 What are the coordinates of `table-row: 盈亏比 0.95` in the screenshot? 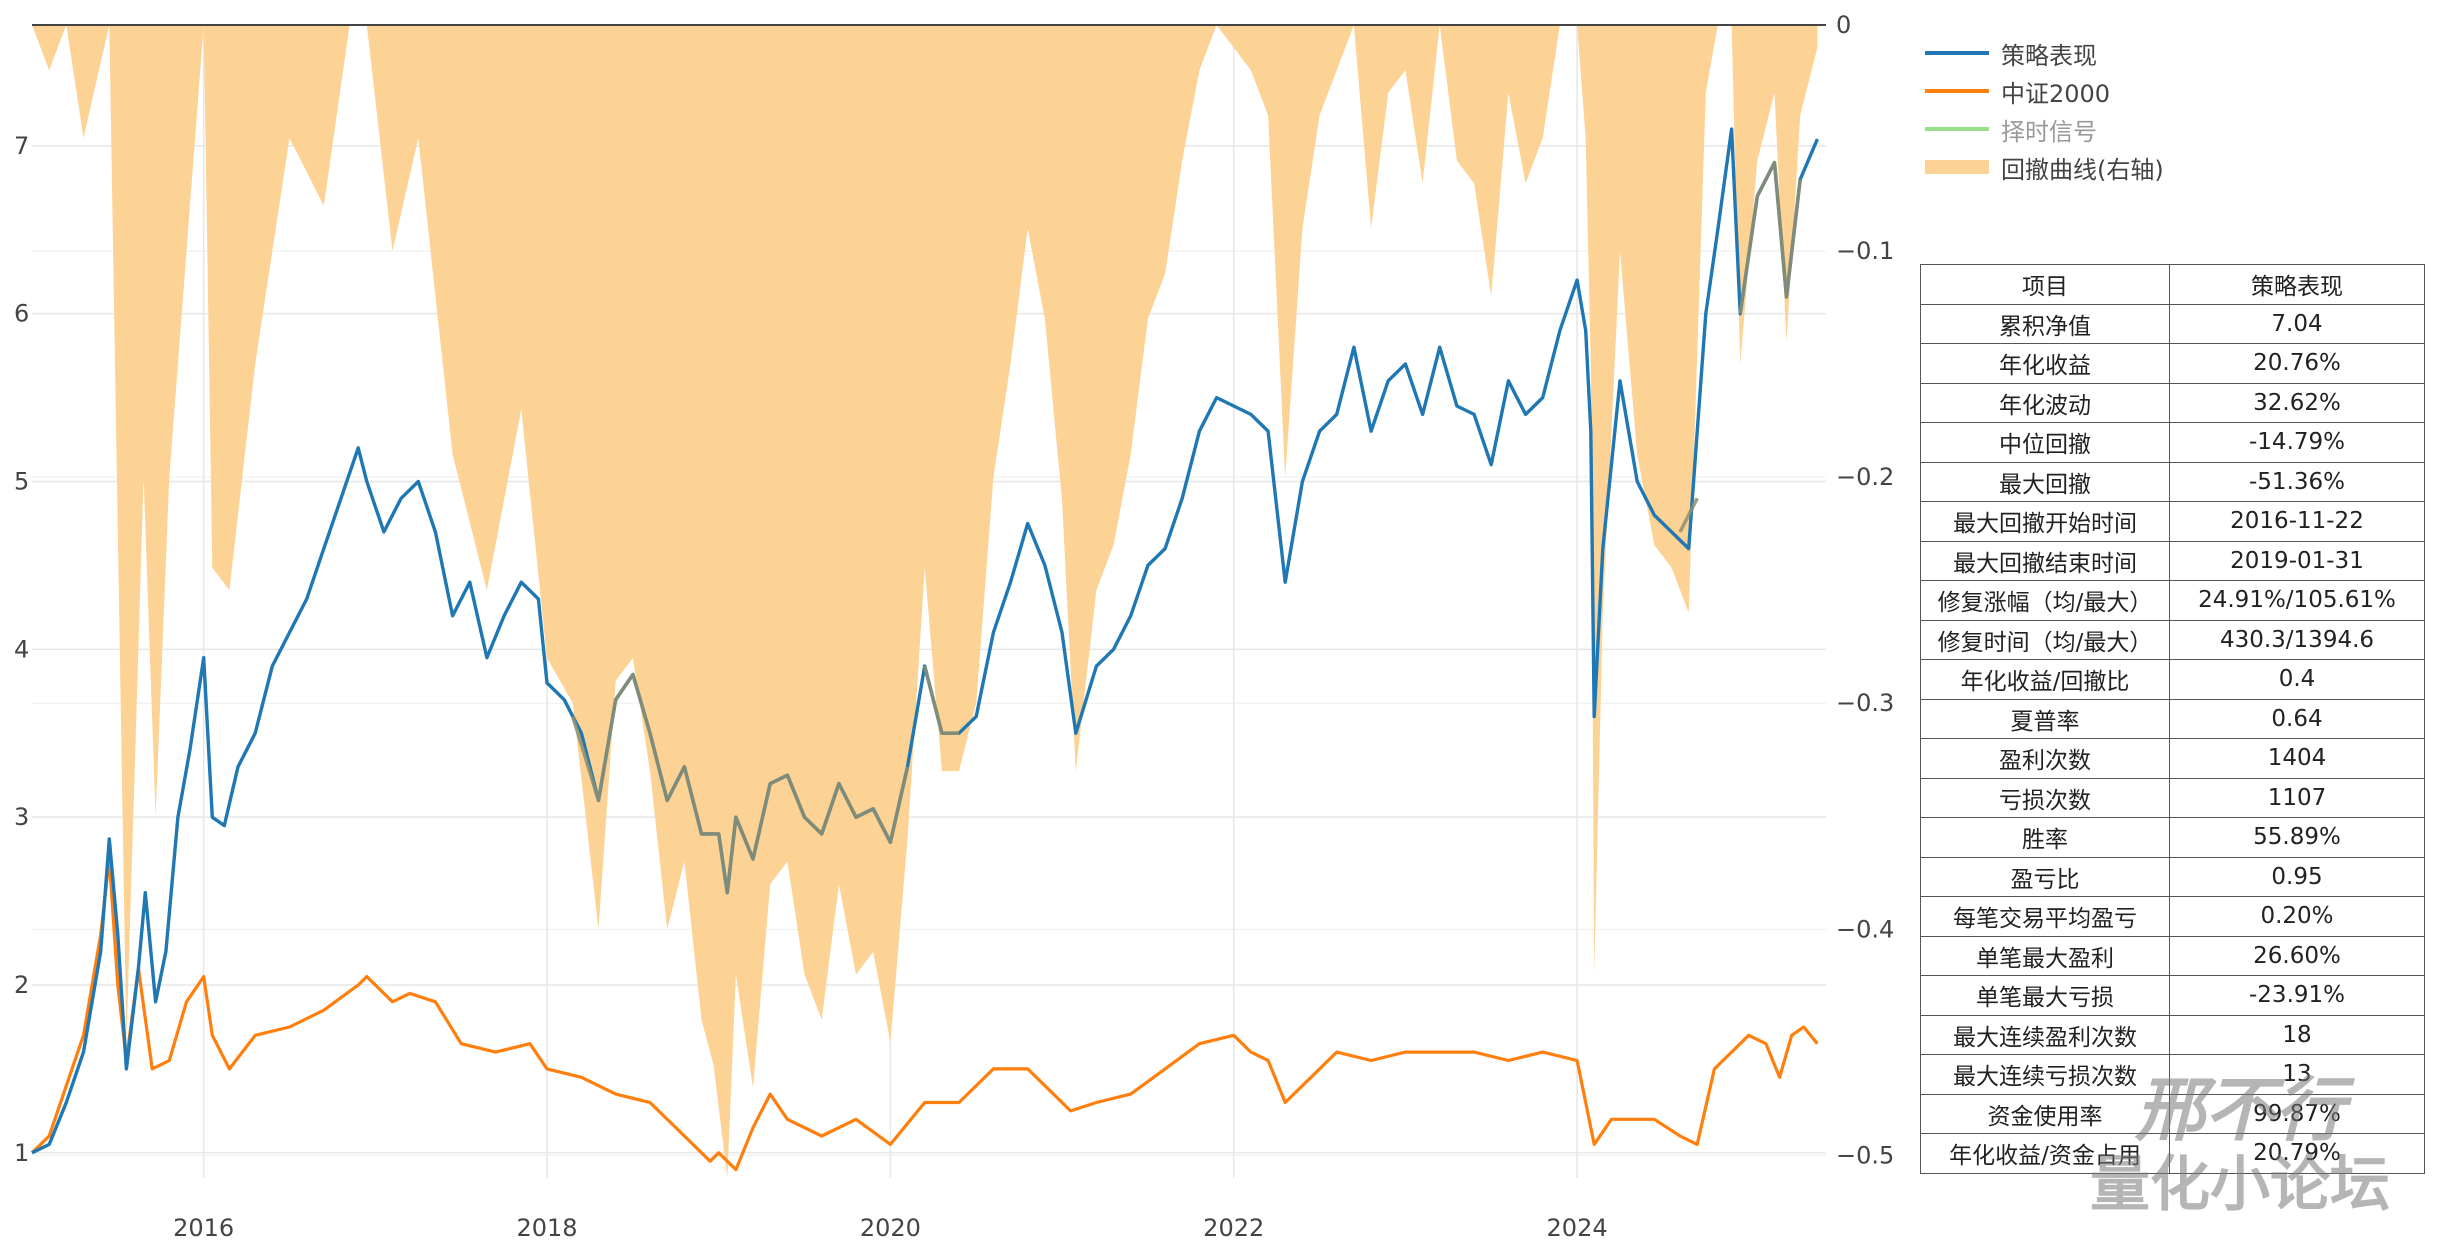 It's located at (2172, 876).